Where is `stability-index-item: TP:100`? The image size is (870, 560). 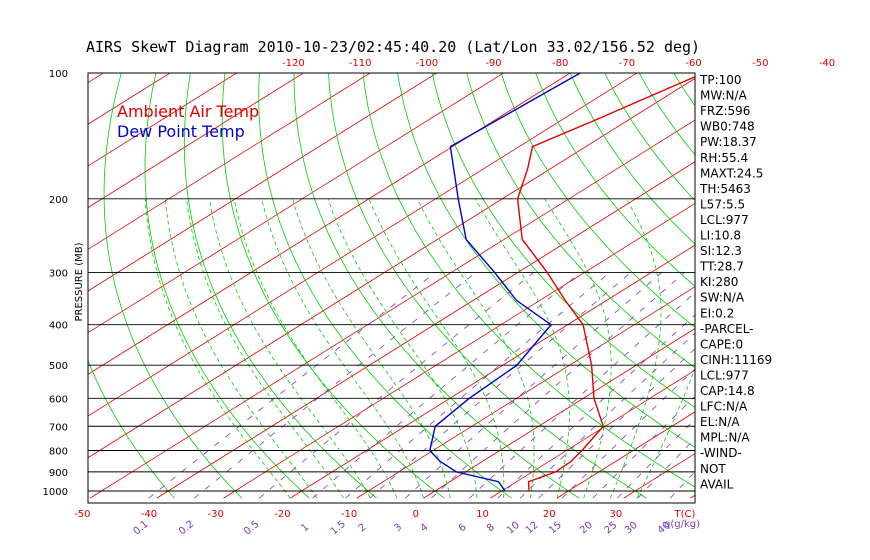
stability-index-item: TP:100 is located at coordinates (720, 80).